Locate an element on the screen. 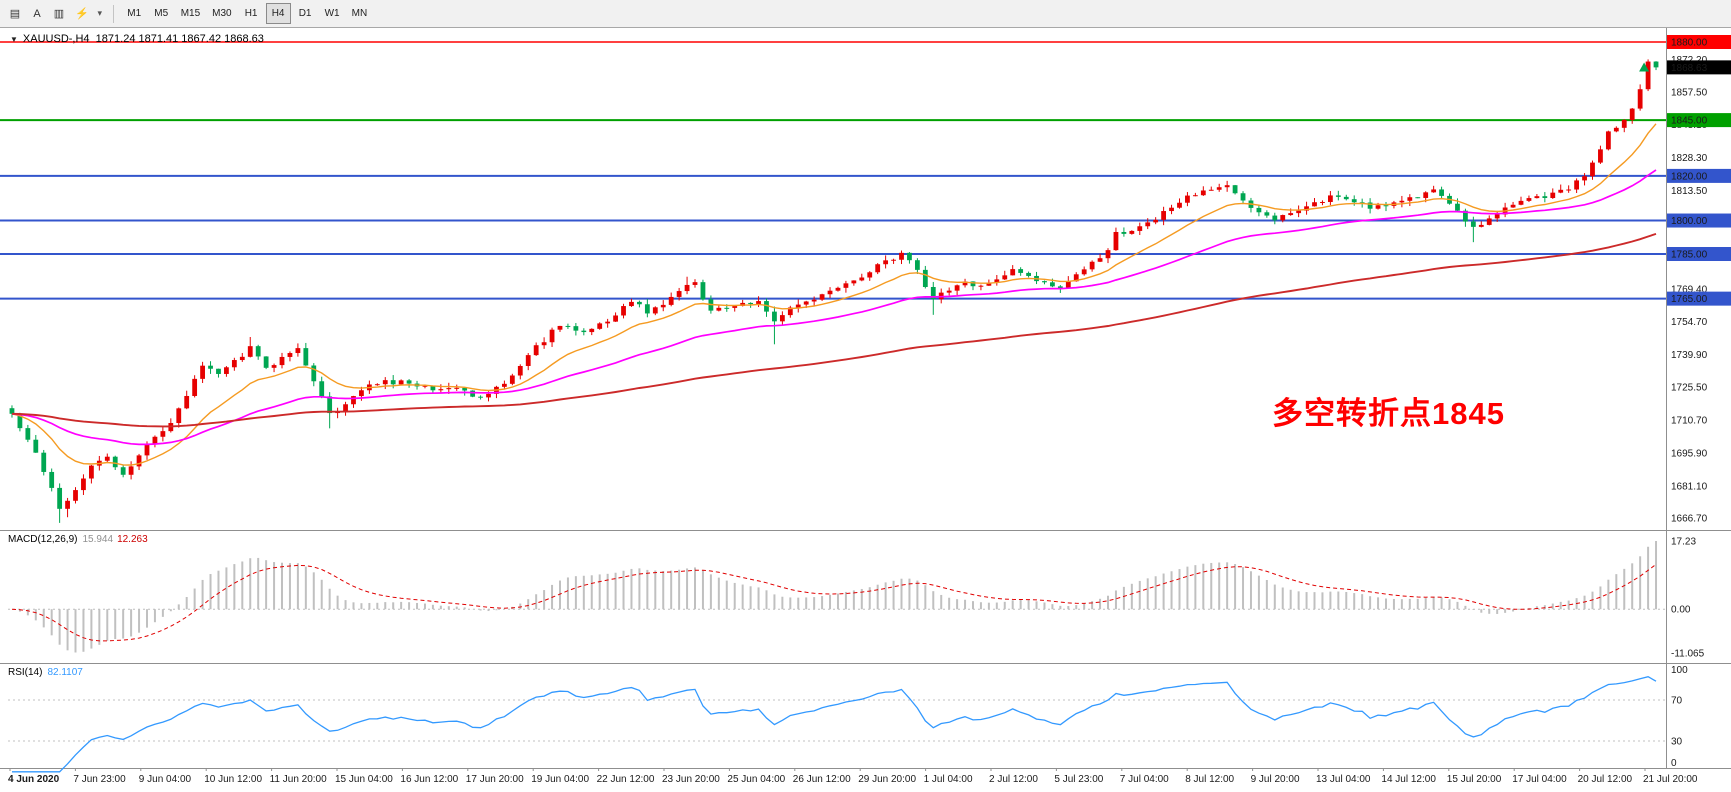 The image size is (1731, 792). time-axis-label: 1 Jul 04:00 is located at coordinates (948, 779).